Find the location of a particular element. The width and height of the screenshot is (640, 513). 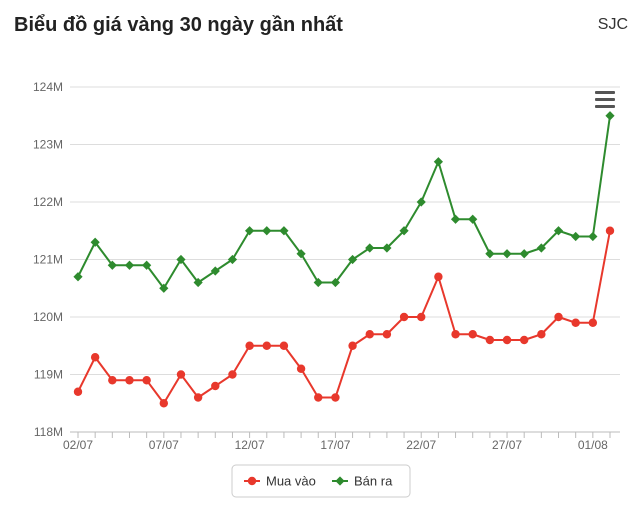

x-axis: 02/07 07/07 12/07 17/07 22/07 27/07 01/08 is located at coordinates (341, 441).